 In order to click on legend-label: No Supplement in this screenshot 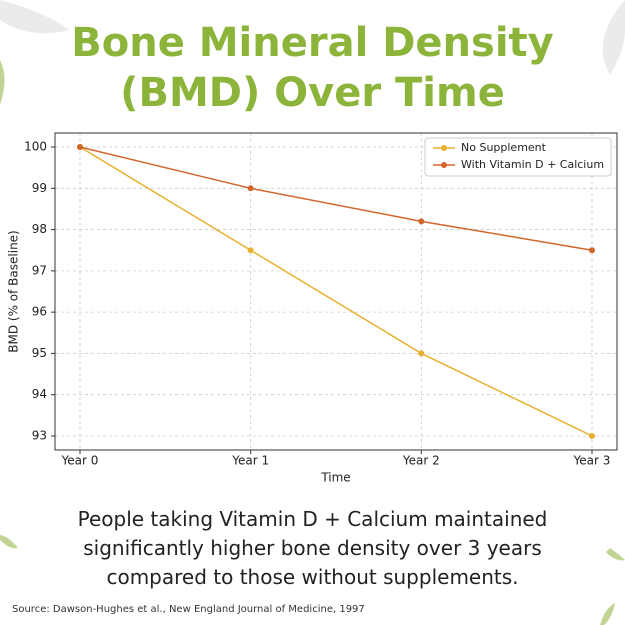, I will do `click(504, 147)`.